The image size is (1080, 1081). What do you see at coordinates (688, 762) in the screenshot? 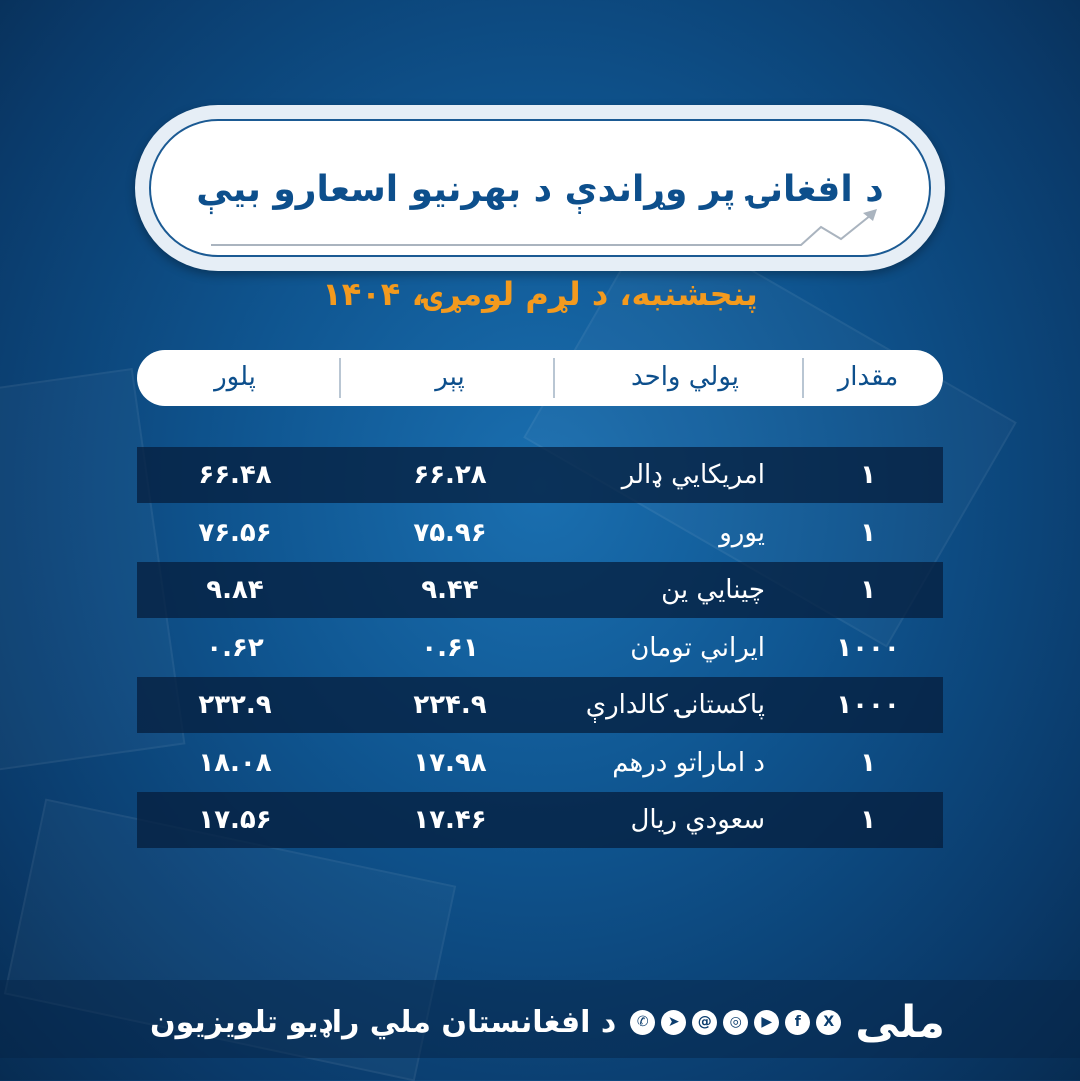
I see `cell-unit: د اماراتو درهم` at bounding box center [688, 762].